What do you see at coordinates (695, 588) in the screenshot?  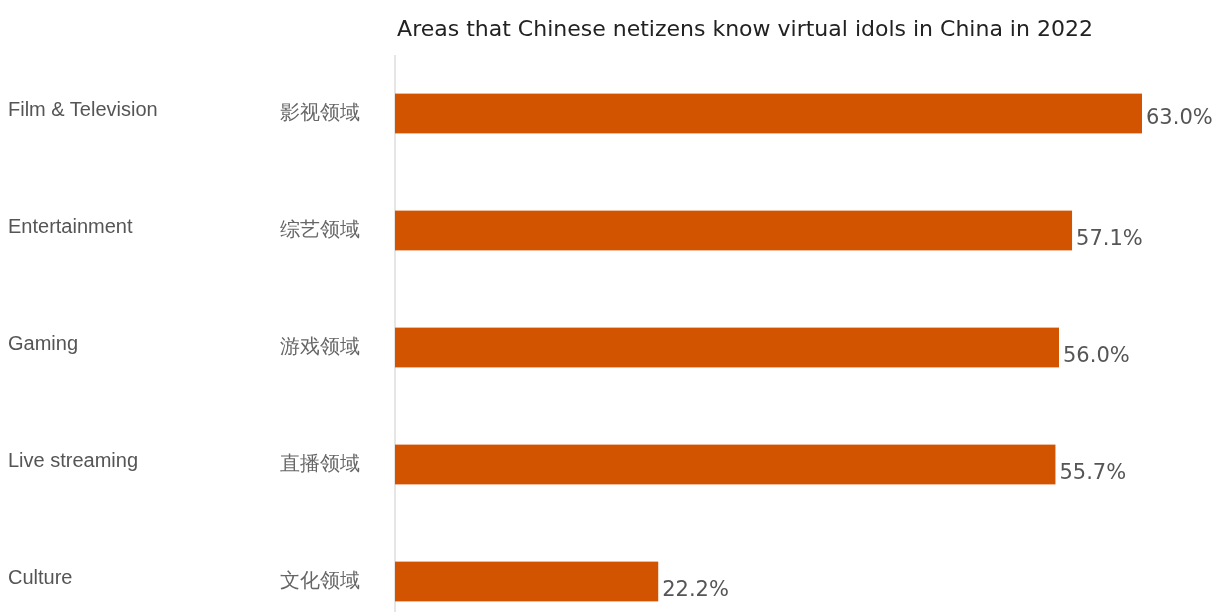 I see `data-label: 22.2%` at bounding box center [695, 588].